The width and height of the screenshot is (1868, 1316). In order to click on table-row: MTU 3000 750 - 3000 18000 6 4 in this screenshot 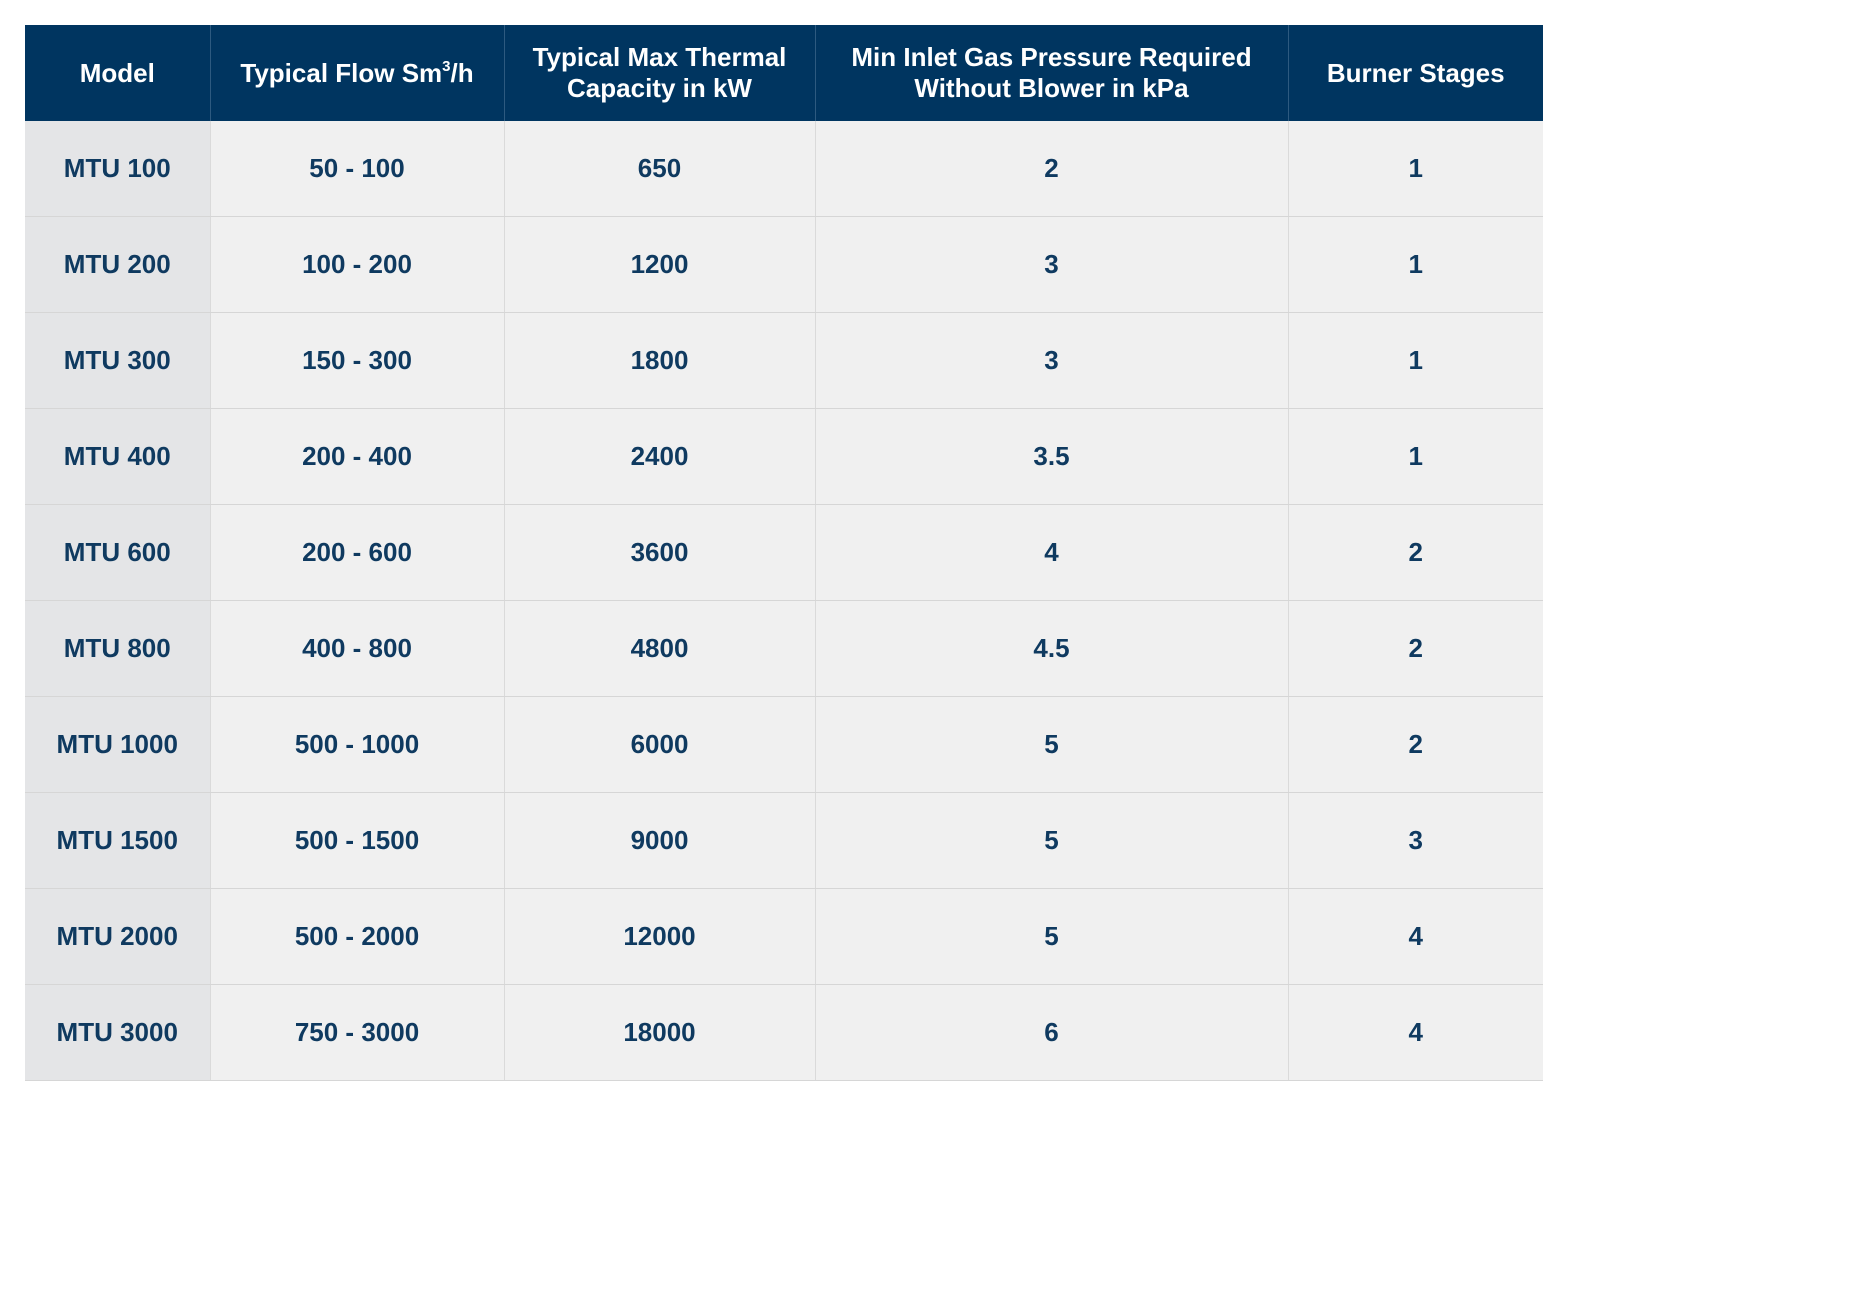, I will do `click(784, 1032)`.